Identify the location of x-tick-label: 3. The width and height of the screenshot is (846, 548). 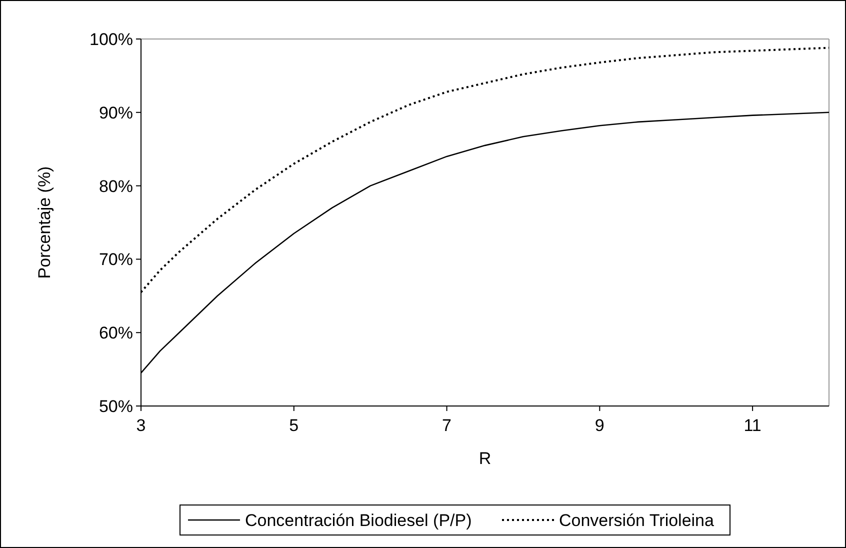
(141, 425).